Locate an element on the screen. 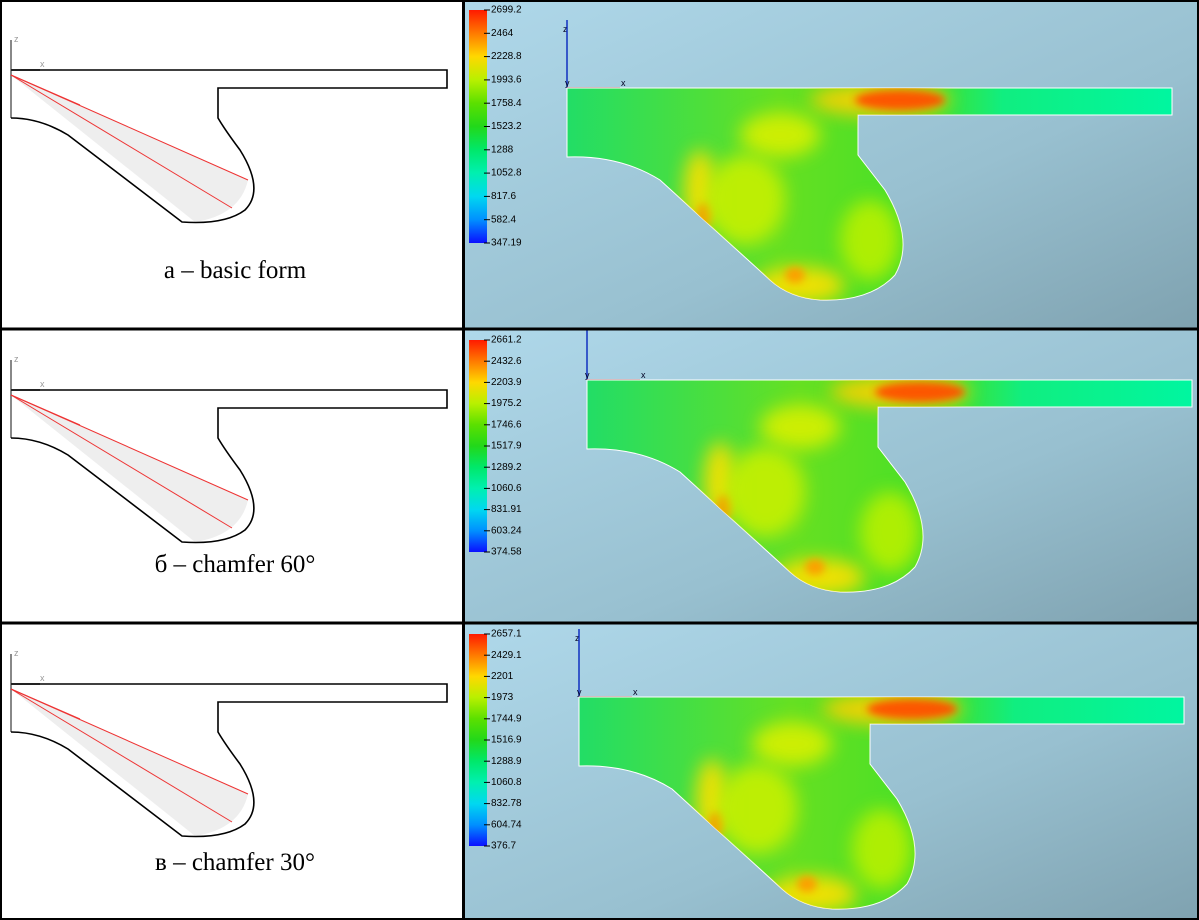 This screenshot has height=920, width=1199. colorbar-label: 2203.9 is located at coordinates (506, 382).